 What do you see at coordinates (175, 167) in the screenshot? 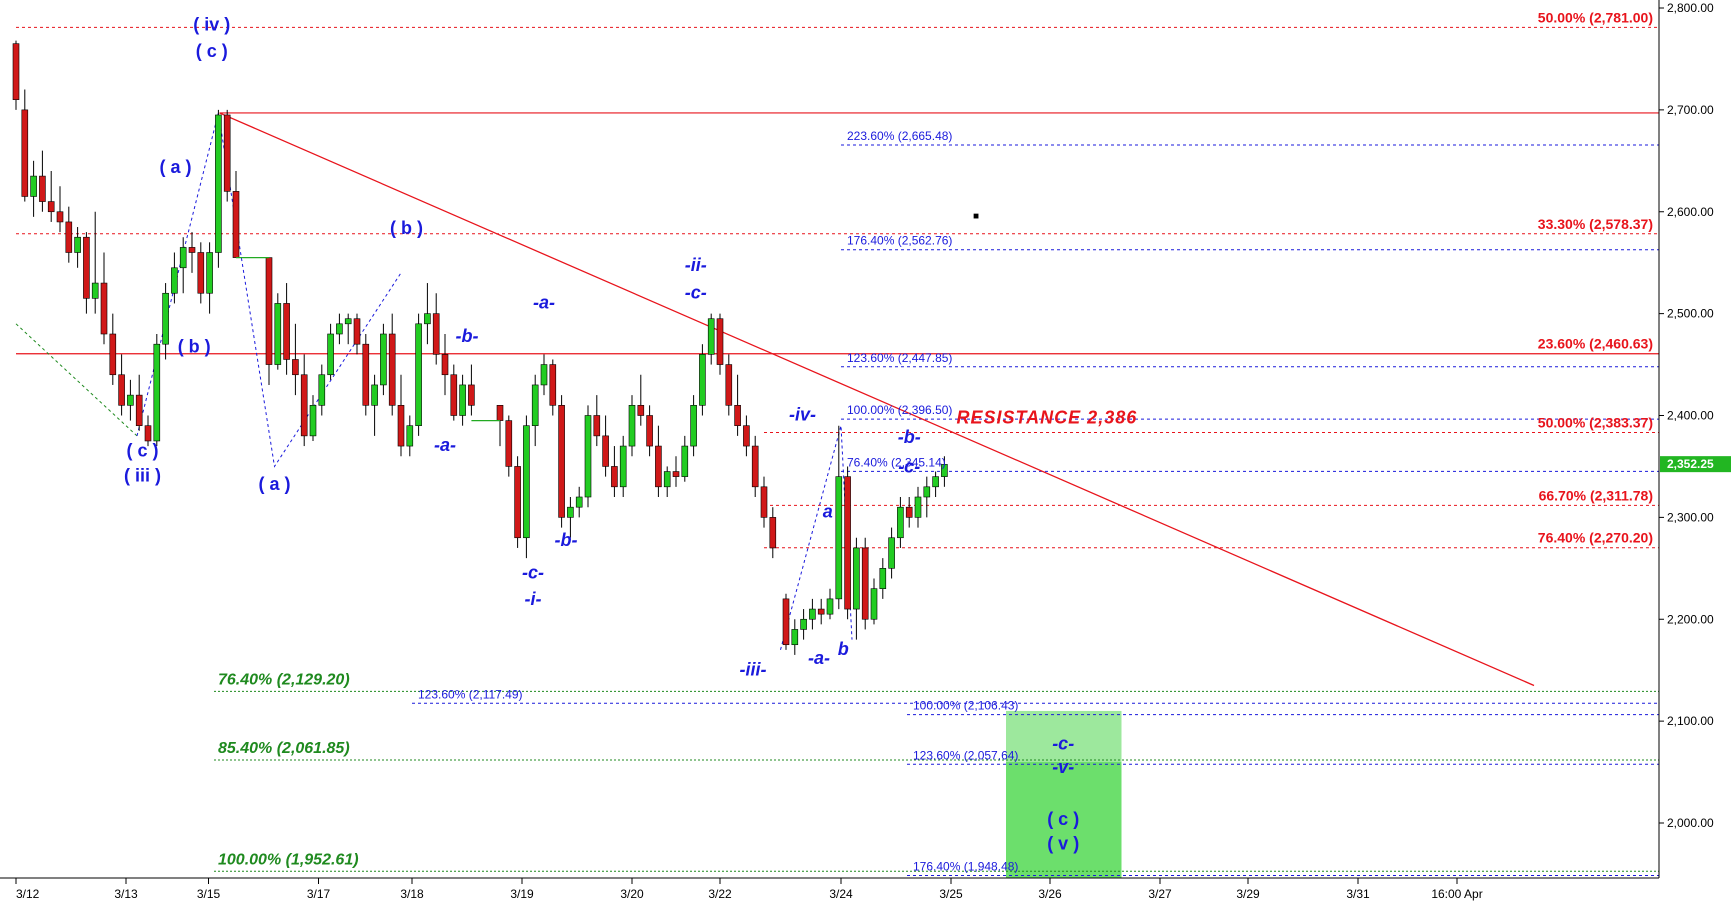
I see `wave-label: ( a )` at bounding box center [175, 167].